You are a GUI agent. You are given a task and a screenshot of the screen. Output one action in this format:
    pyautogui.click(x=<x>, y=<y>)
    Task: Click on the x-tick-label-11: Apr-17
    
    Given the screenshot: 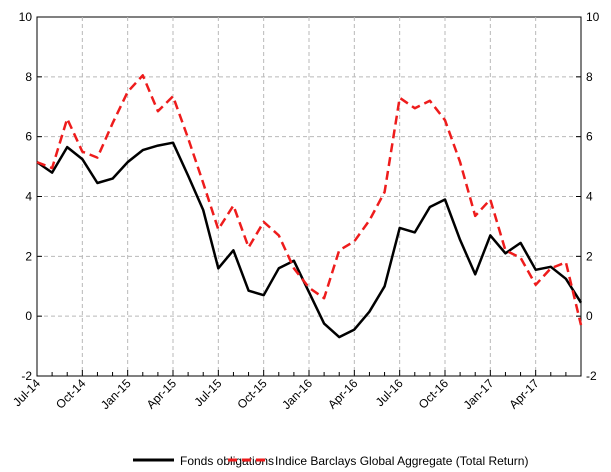 What is the action you would take?
    pyautogui.click(x=524, y=394)
    